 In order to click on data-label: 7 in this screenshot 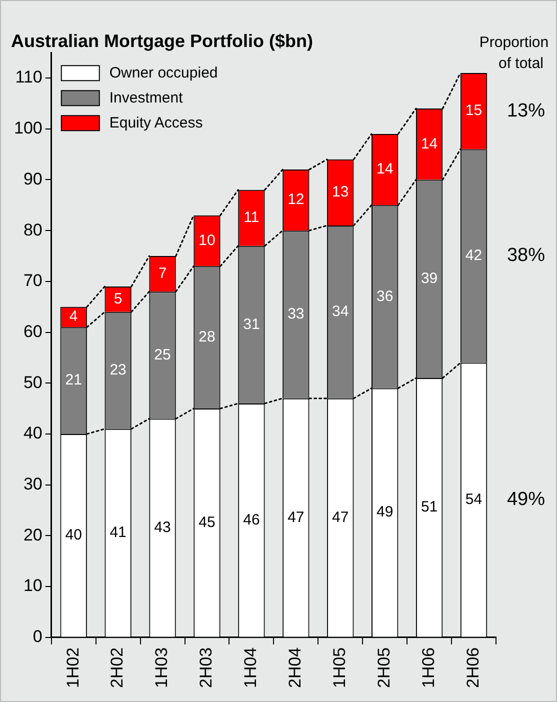, I will do `click(162, 273)`.